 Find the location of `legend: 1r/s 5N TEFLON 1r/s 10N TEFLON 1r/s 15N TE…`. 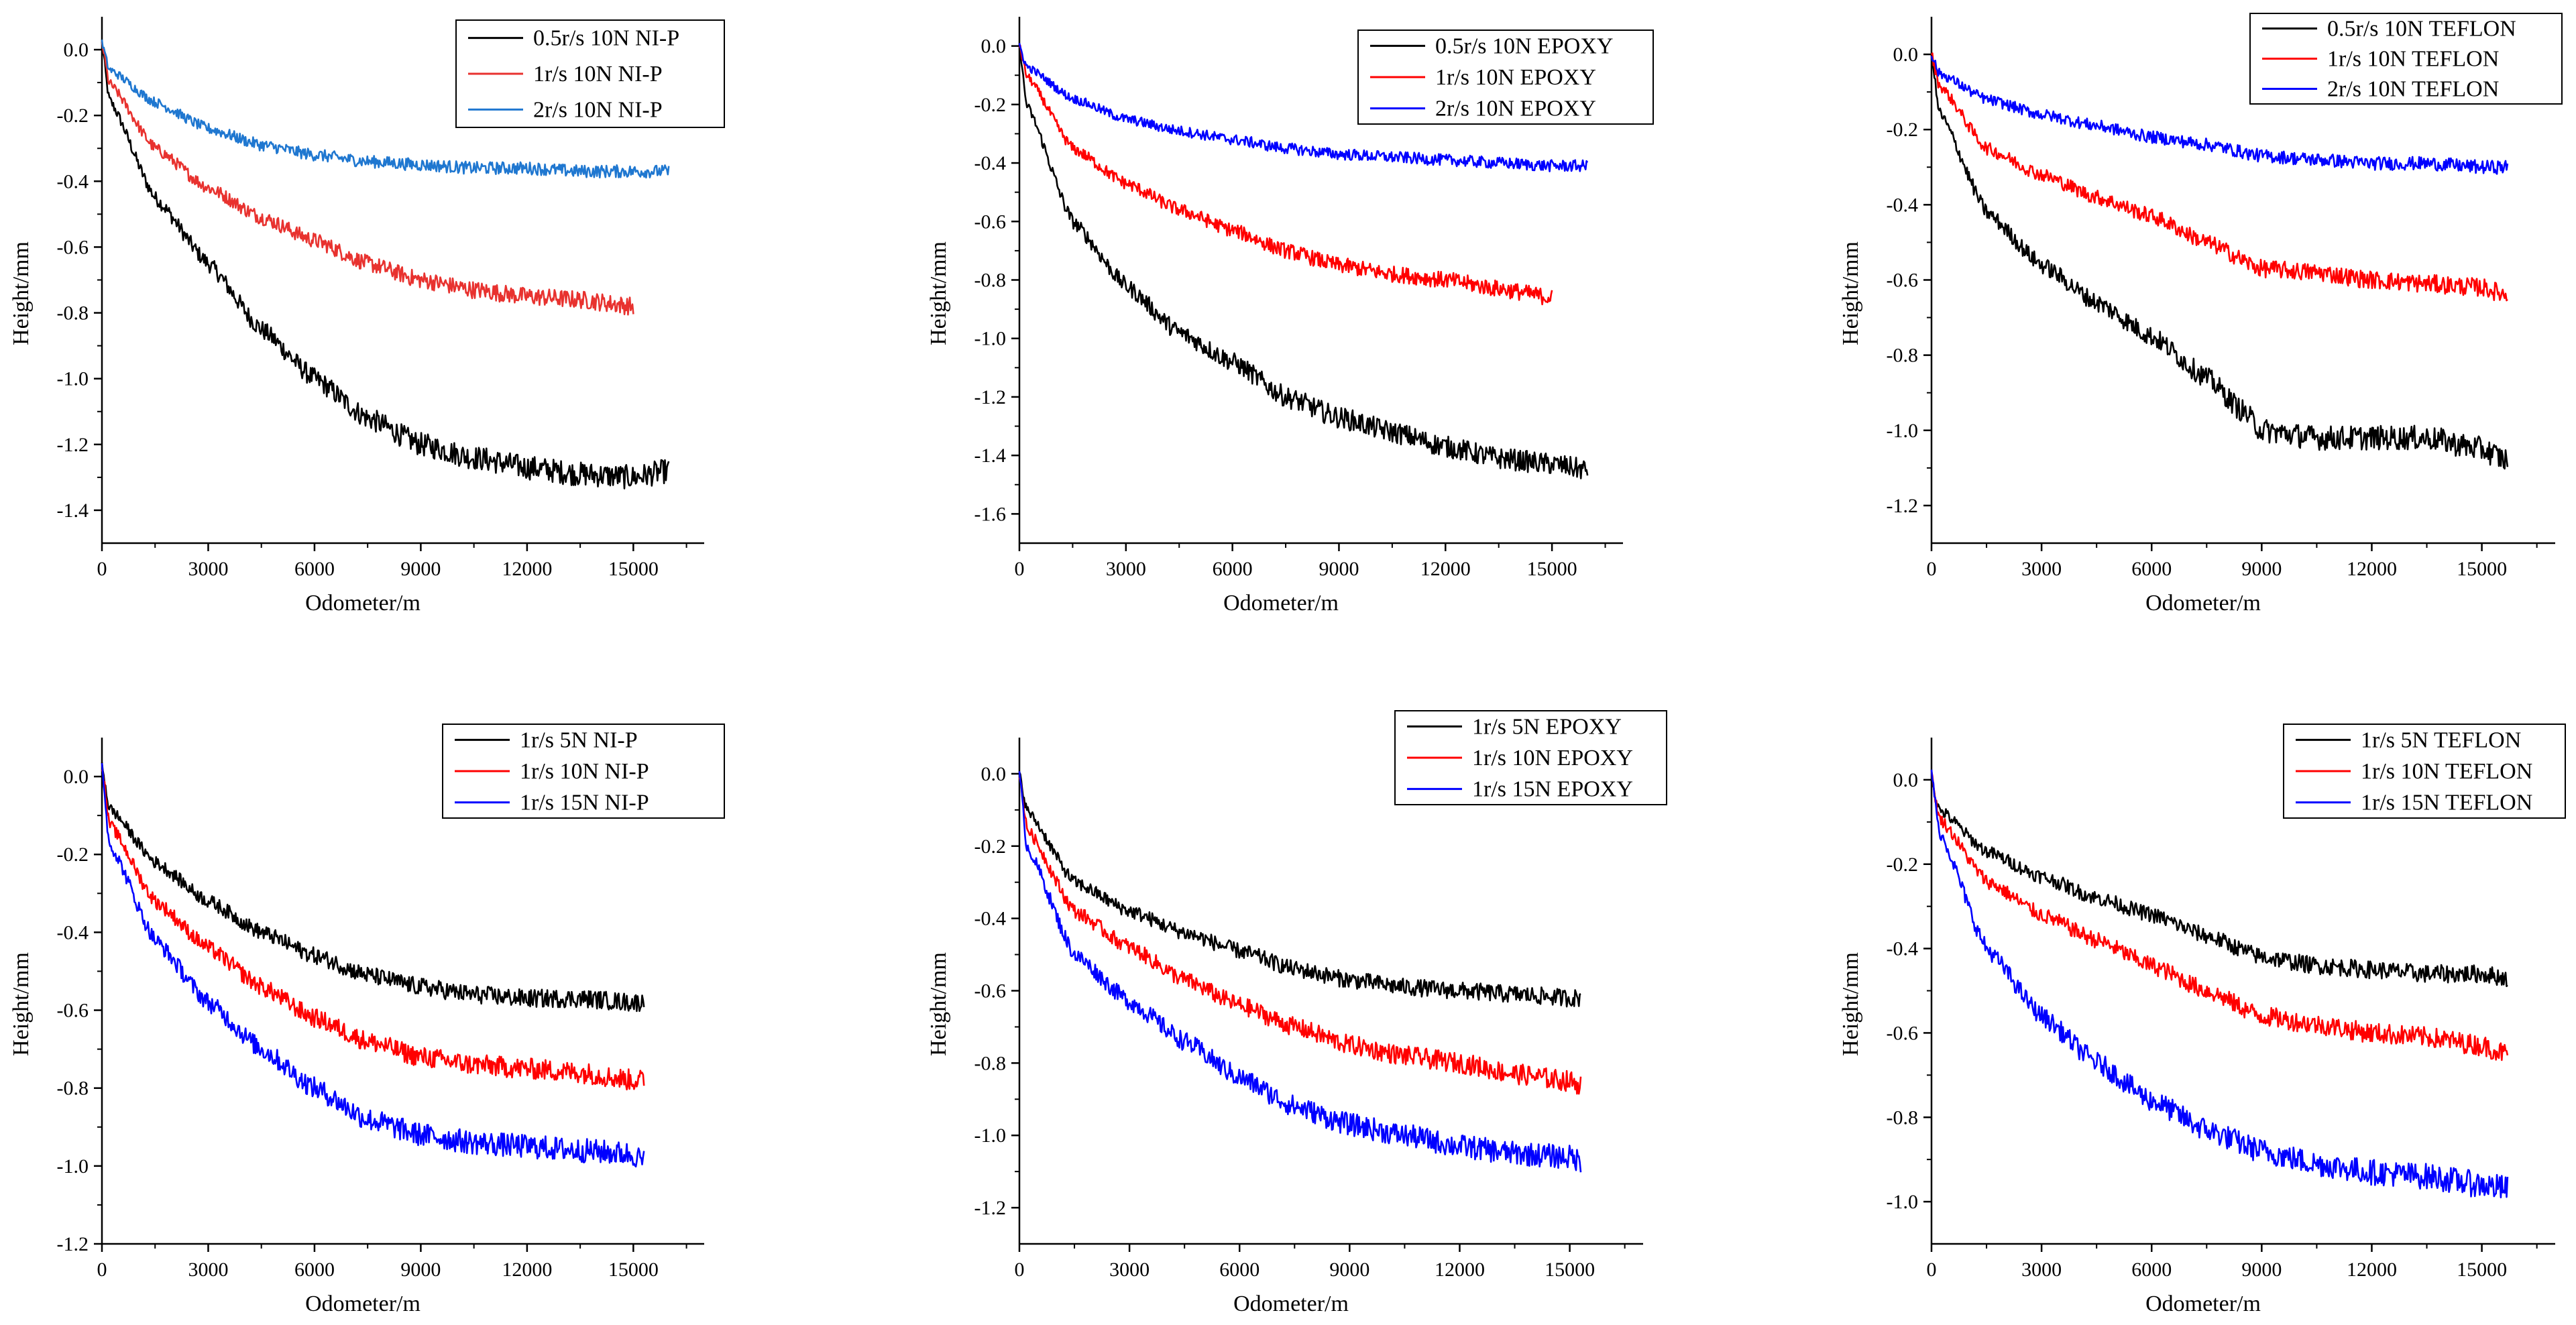

legend: 1r/s 5N TEFLON 1r/s 10N TEFLON 1r/s 15N TE… is located at coordinates (2424, 771).